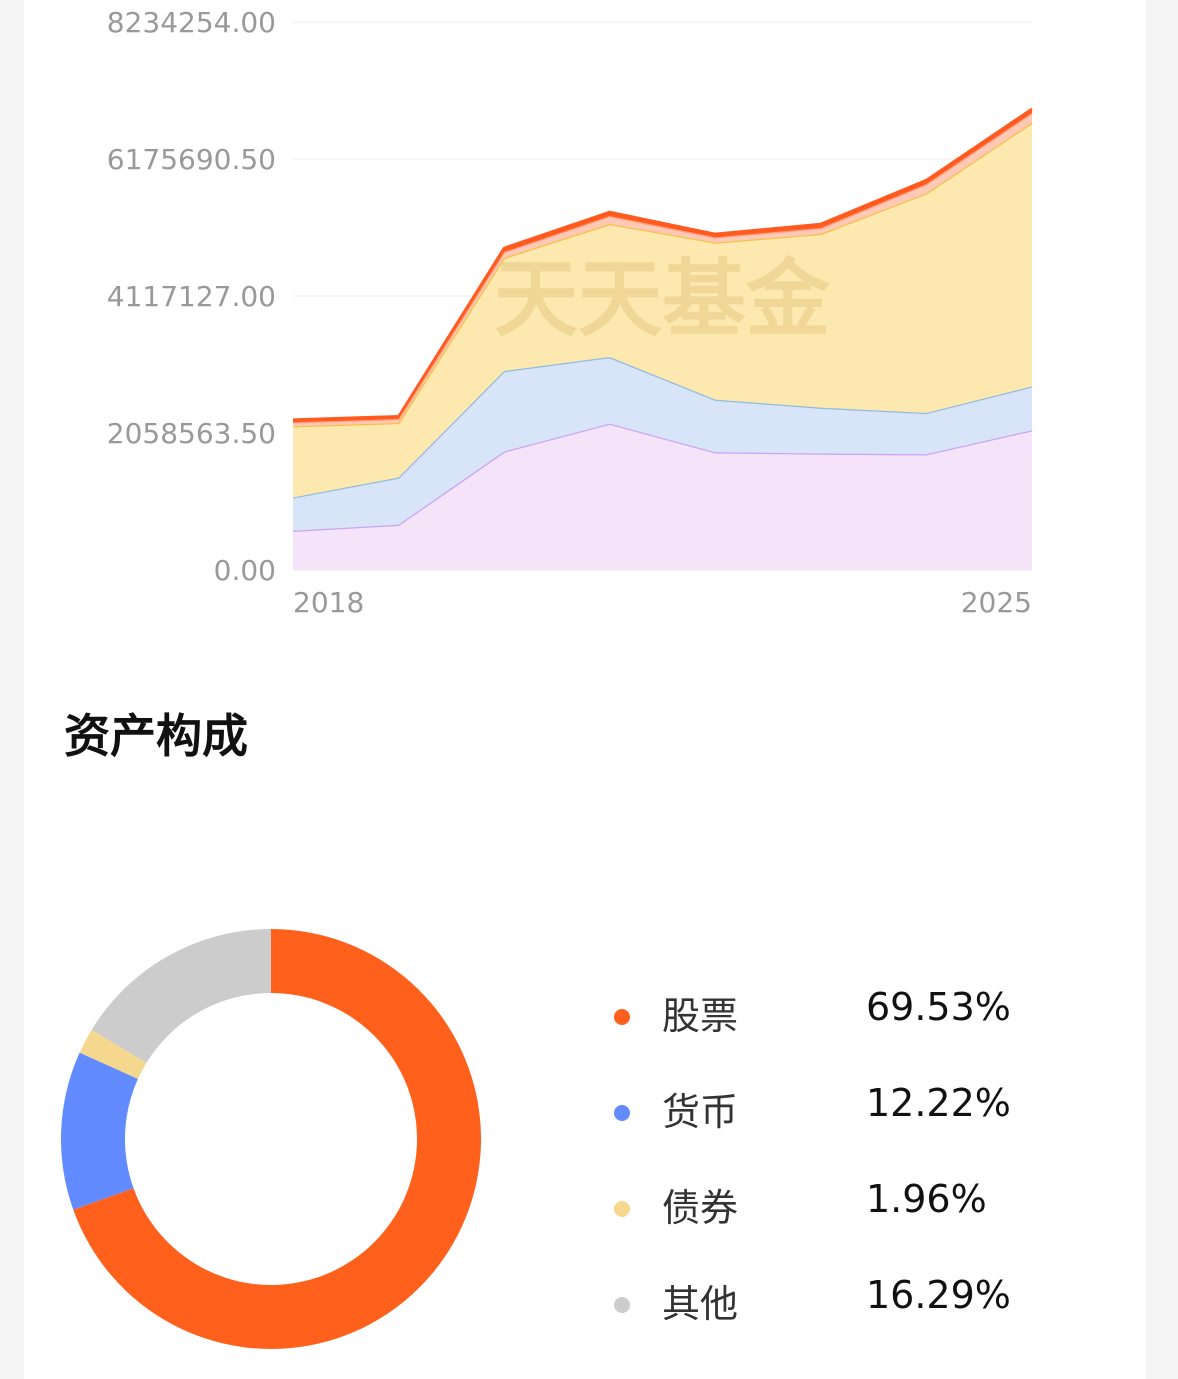  Describe the element at coordinates (191, 433) in the screenshot. I see `y-tick-label: 2058563.50` at that location.